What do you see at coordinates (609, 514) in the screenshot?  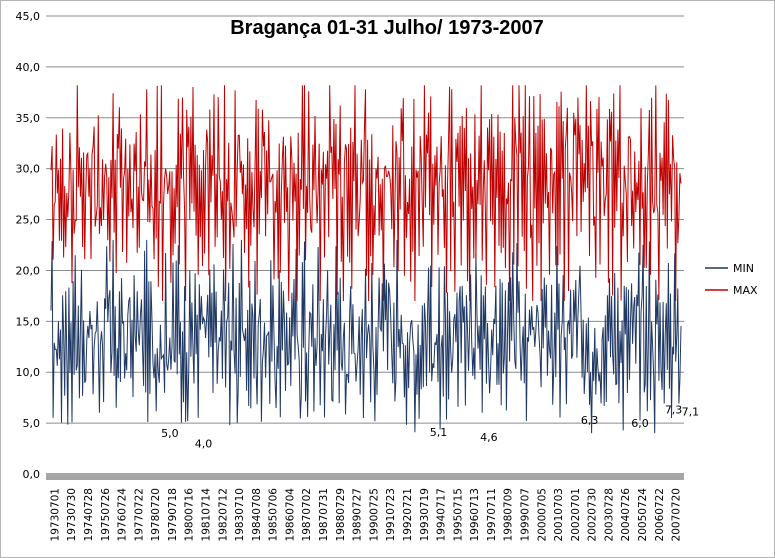 I see `x-tick-label: 20030728` at bounding box center [609, 514].